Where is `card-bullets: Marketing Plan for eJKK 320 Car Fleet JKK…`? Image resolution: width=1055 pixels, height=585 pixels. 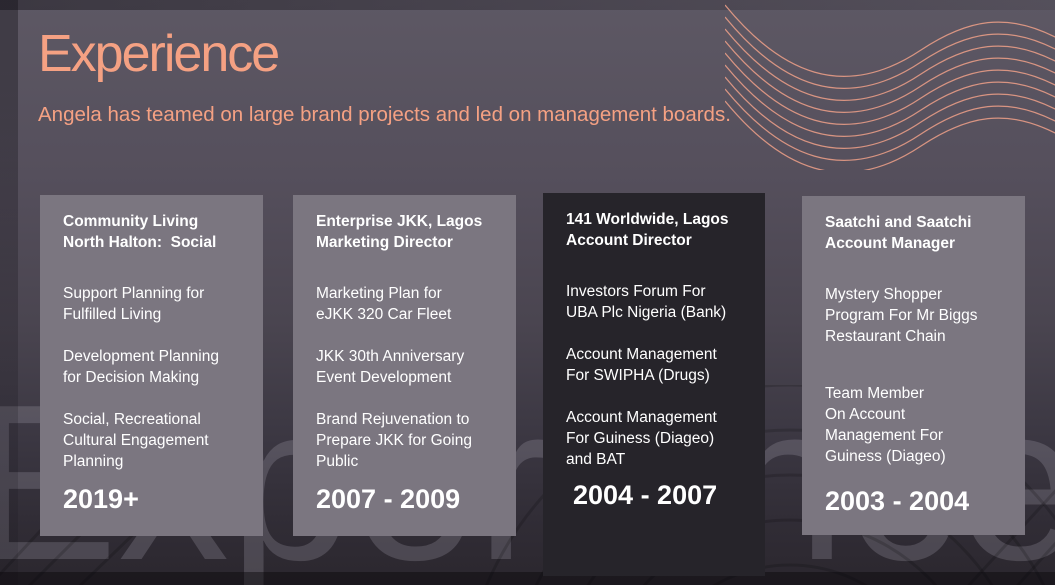
card-bullets: Marketing Plan for eJKK 320 Car Fleet JKK… is located at coordinates (408, 377).